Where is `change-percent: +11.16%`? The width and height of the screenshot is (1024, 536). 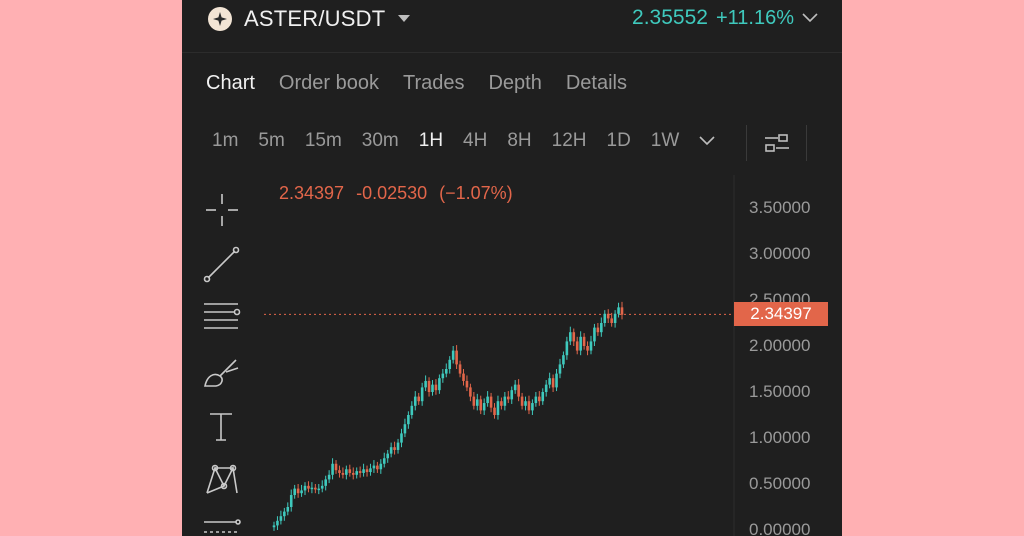 change-percent: +11.16% is located at coordinates (754, 17).